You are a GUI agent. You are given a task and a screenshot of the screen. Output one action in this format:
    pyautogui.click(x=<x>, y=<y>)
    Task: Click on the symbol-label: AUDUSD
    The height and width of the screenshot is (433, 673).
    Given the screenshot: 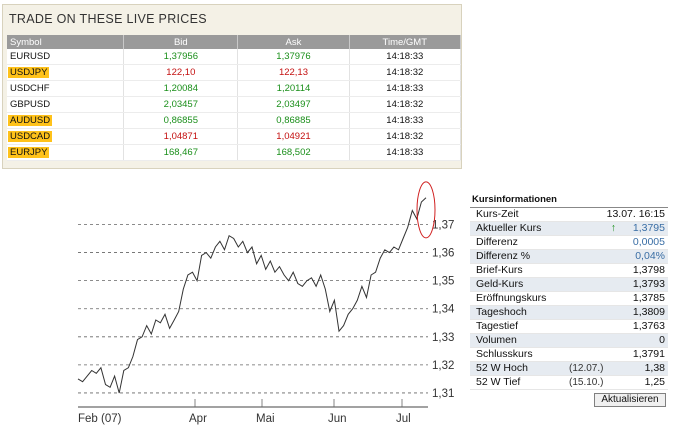 What is the action you would take?
    pyautogui.click(x=30, y=120)
    